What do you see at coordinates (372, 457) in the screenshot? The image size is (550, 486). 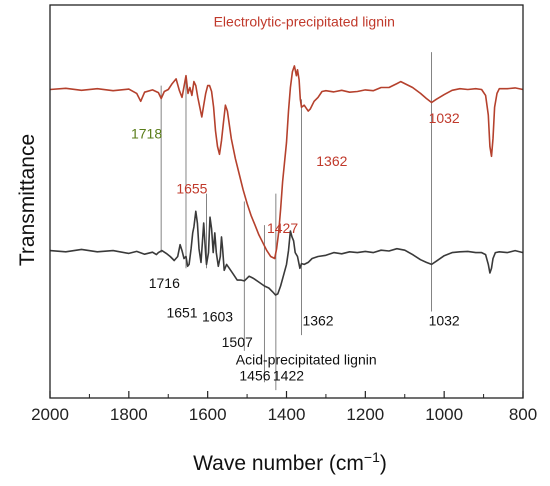 I see `x-axis-title-sup: −1` at bounding box center [372, 457].